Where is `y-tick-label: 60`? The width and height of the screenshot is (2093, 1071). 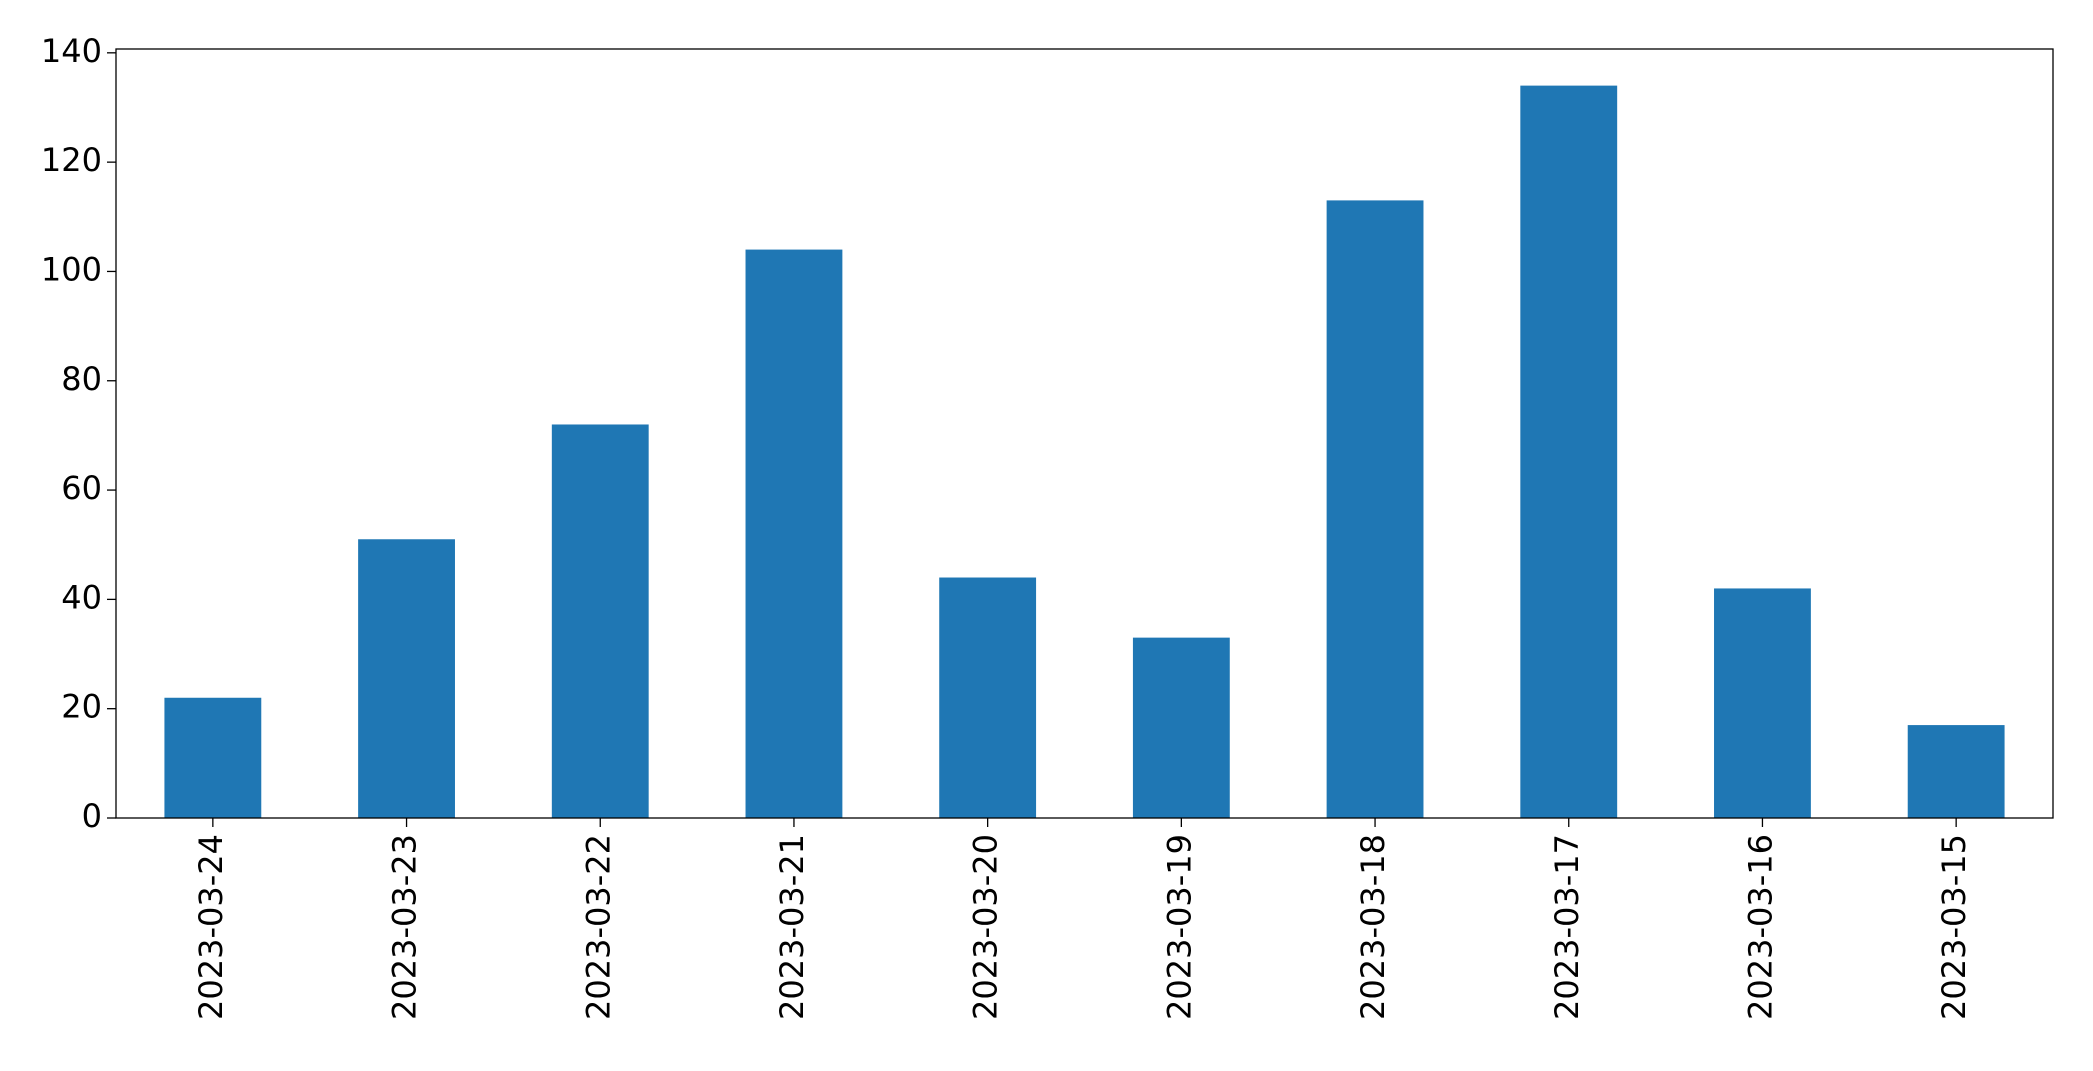 y-tick-label: 60 is located at coordinates (81, 488).